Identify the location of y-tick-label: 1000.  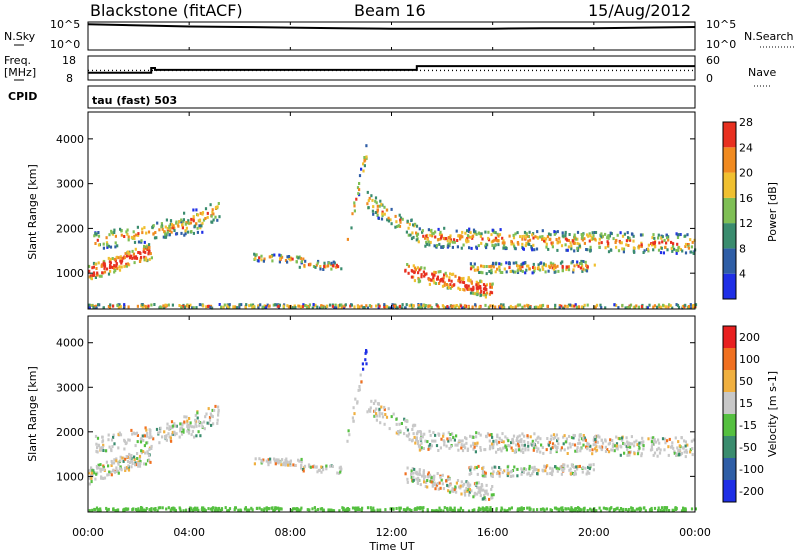
(70, 476).